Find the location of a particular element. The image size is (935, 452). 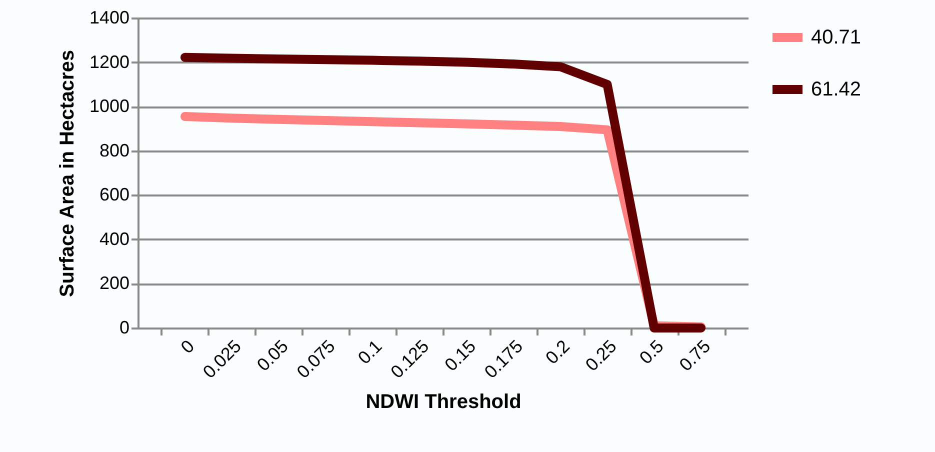

x-axis-title: NDWI Threshold is located at coordinates (444, 402).